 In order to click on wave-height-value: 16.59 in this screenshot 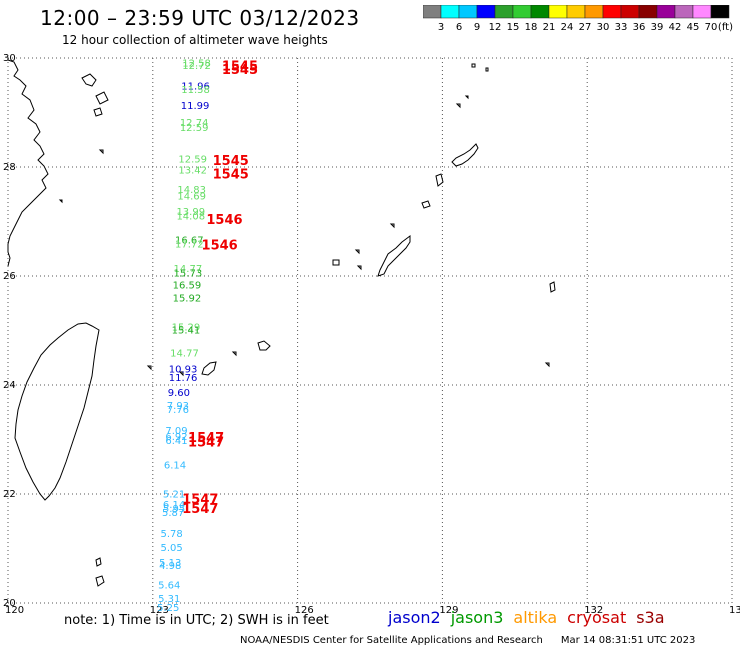, I will do `click(187, 286)`.